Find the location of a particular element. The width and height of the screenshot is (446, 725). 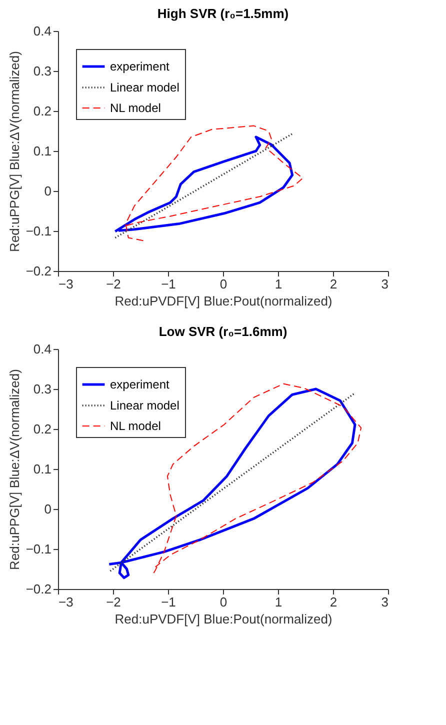

chart-title: Low SVR (r₀=1.6mm) is located at coordinates (223, 331).